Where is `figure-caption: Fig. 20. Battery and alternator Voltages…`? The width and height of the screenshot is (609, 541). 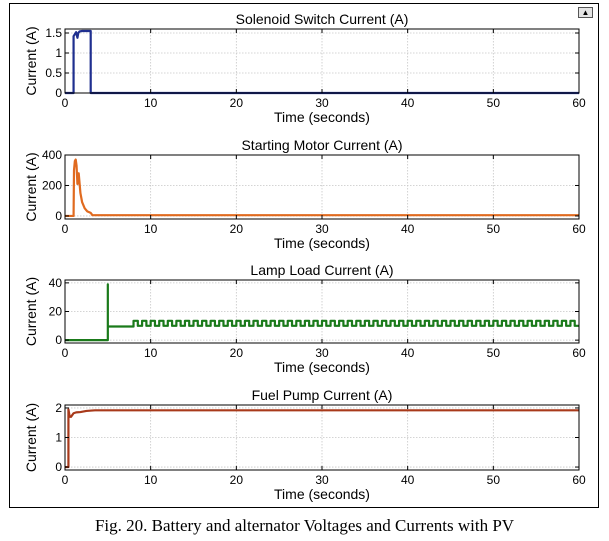 figure-caption: Fig. 20. Battery and alternator Voltages… is located at coordinates (304, 525).